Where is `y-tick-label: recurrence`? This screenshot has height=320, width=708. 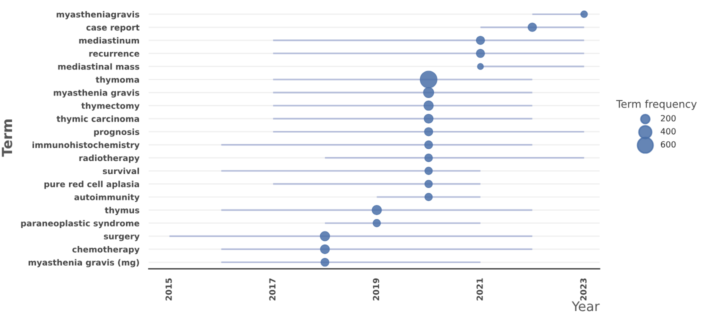
y-tick-label: recurrence is located at coordinates (114, 54).